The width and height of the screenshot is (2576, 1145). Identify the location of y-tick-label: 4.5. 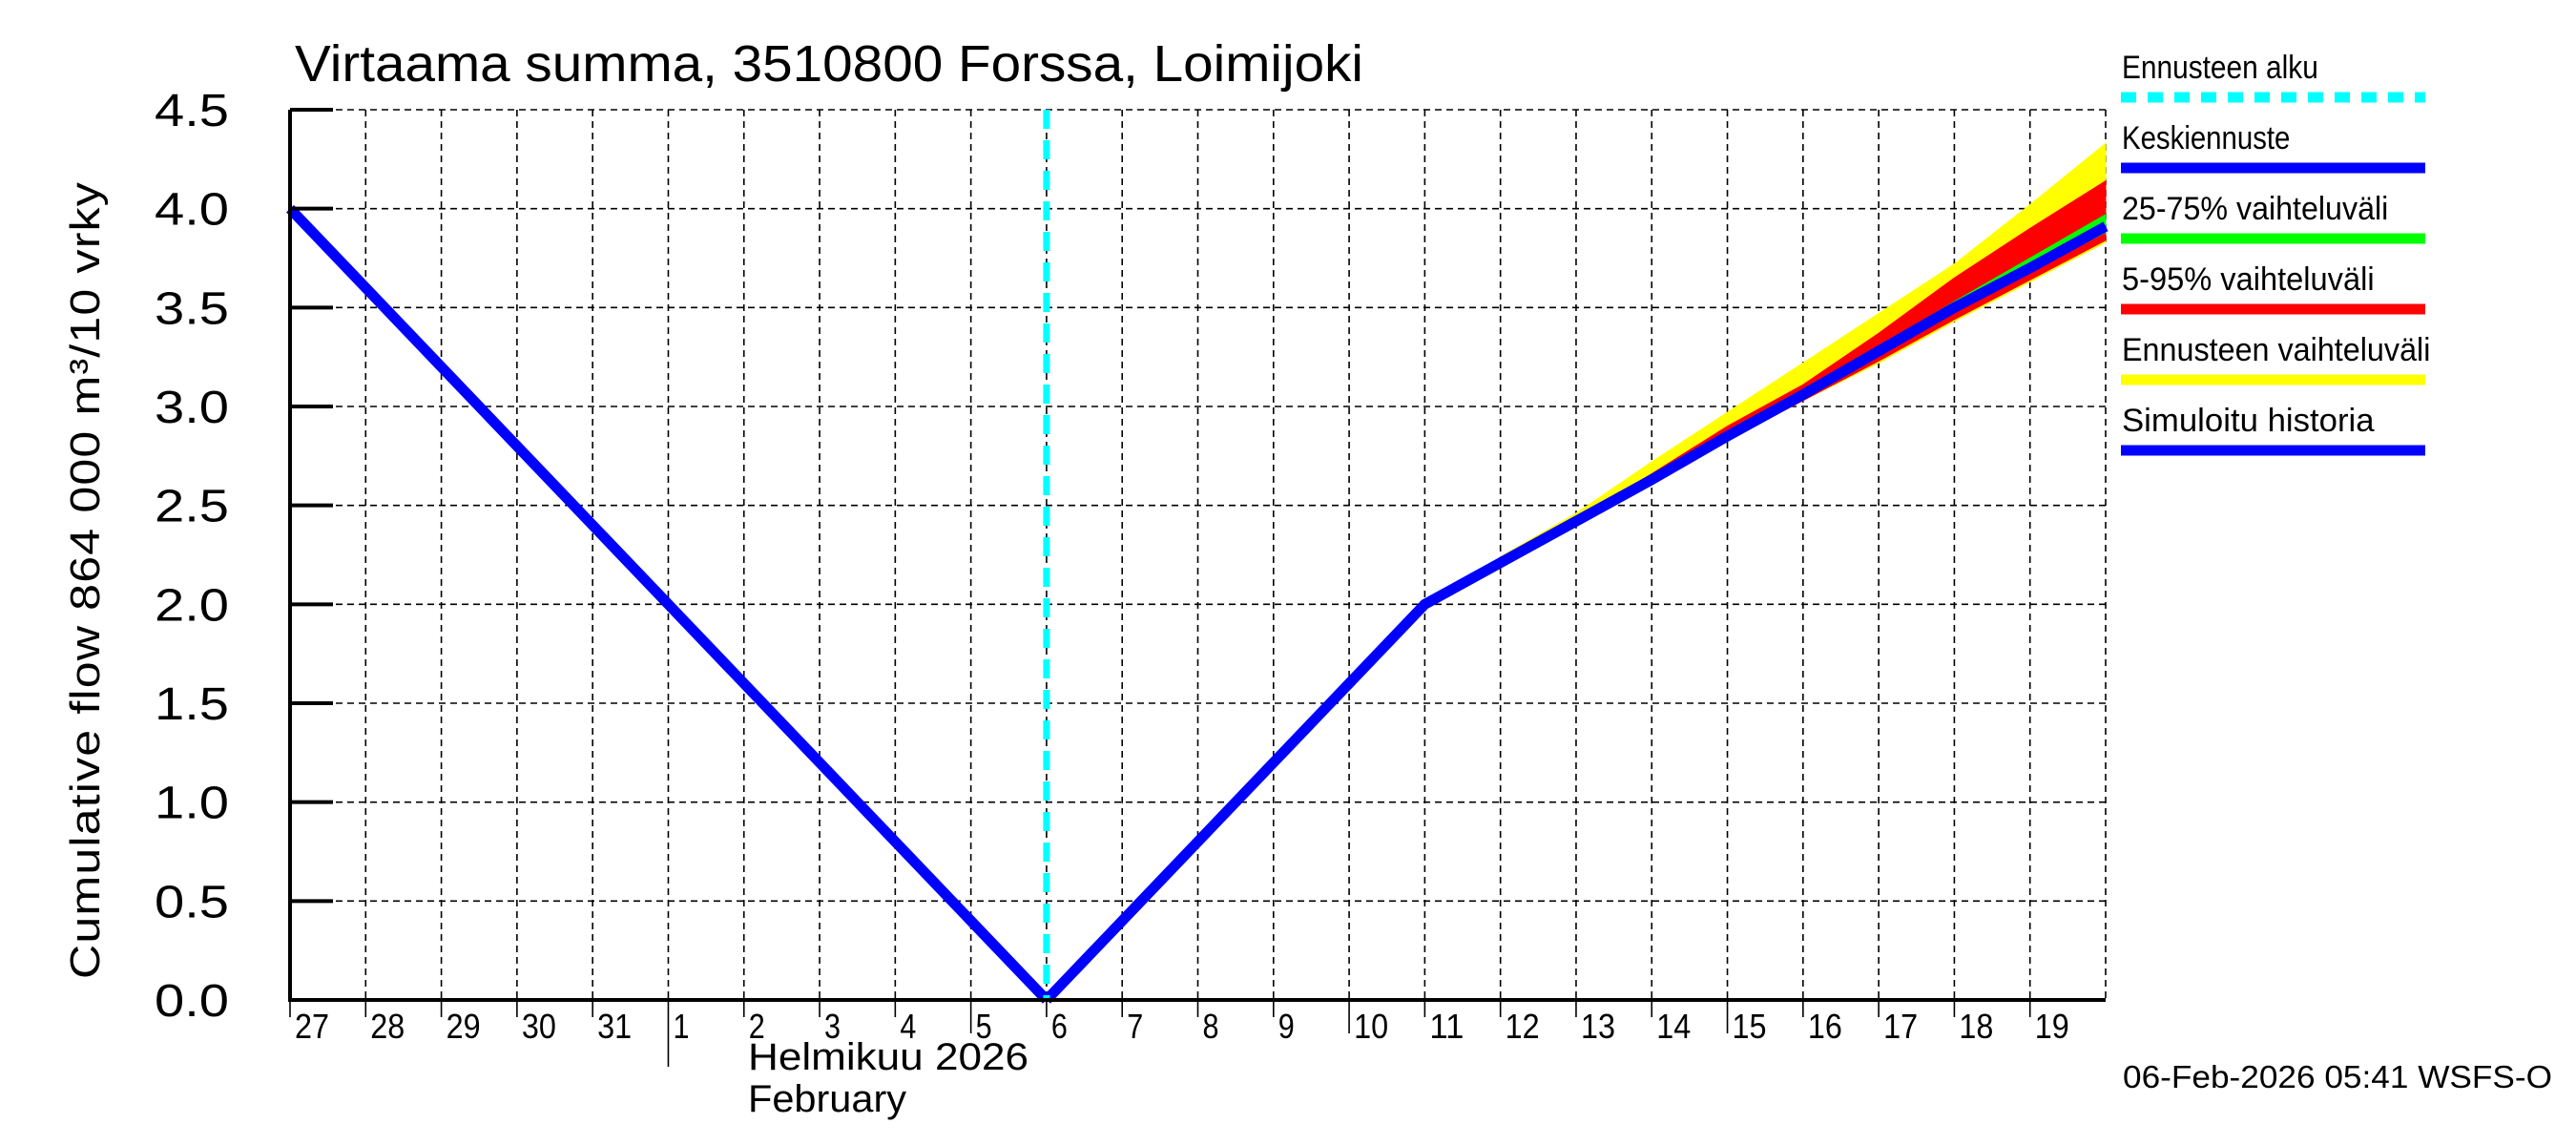
(192, 111).